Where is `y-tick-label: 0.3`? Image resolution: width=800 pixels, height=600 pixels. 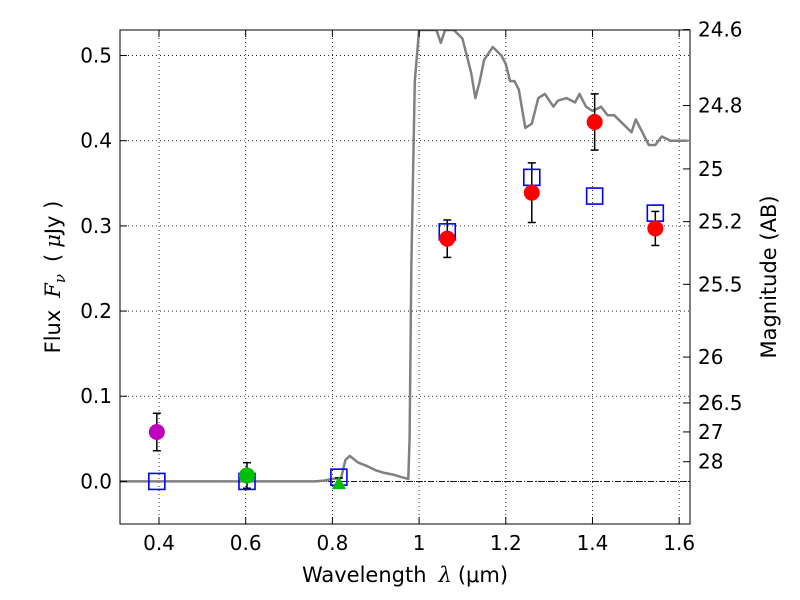 y-tick-label: 0.3 is located at coordinates (96, 226).